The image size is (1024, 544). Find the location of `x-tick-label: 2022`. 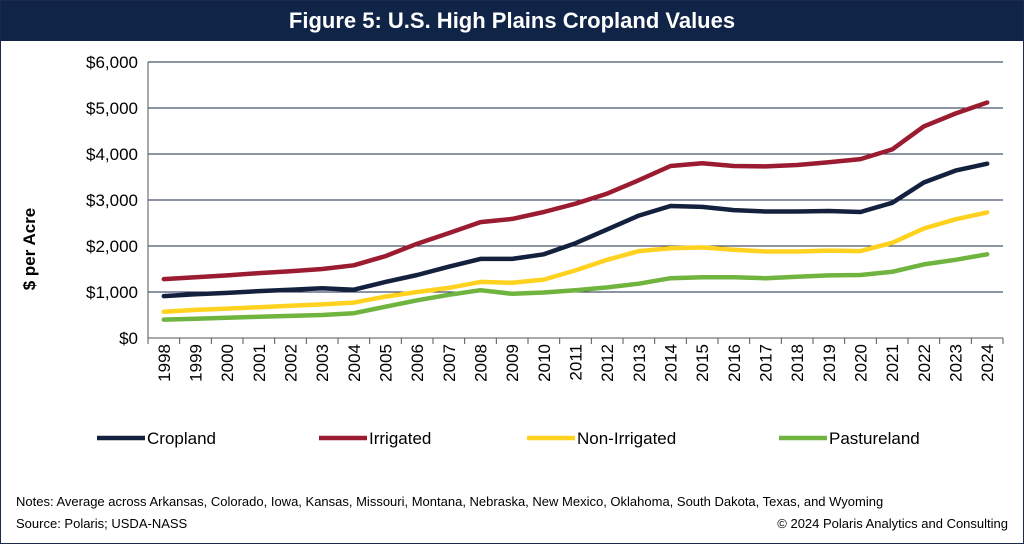

x-tick-label: 2022 is located at coordinates (924, 363).